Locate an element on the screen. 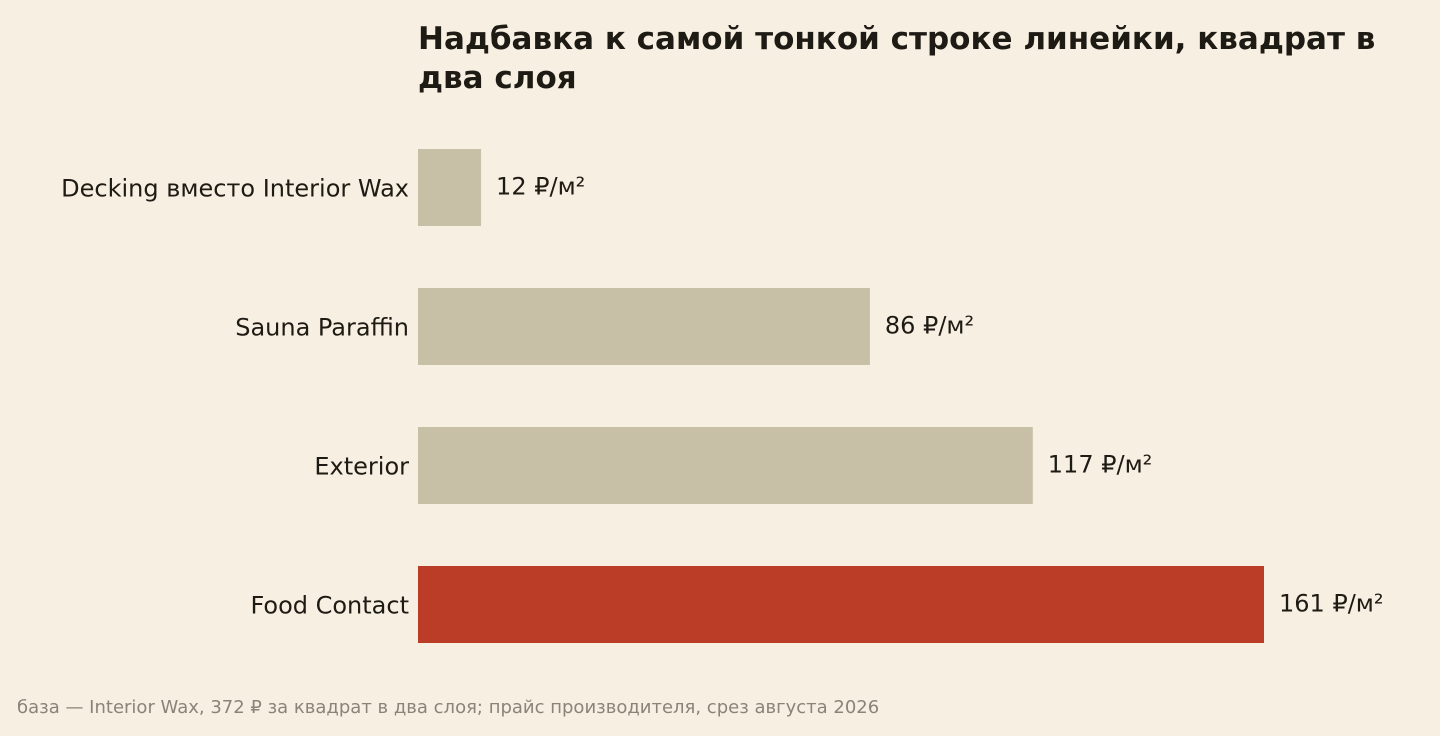  category-label: Sauna Paraffin is located at coordinates (322, 328).